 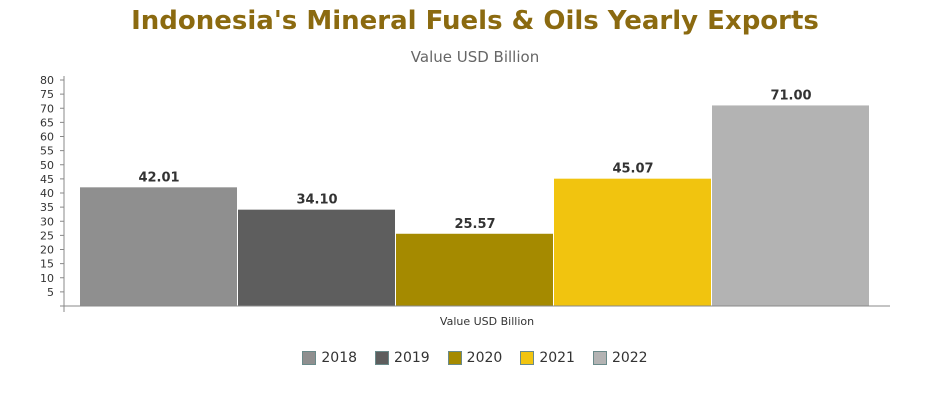 What do you see at coordinates (316, 200) in the screenshot?
I see `bar-value-label-2019: 34.10` at bounding box center [316, 200].